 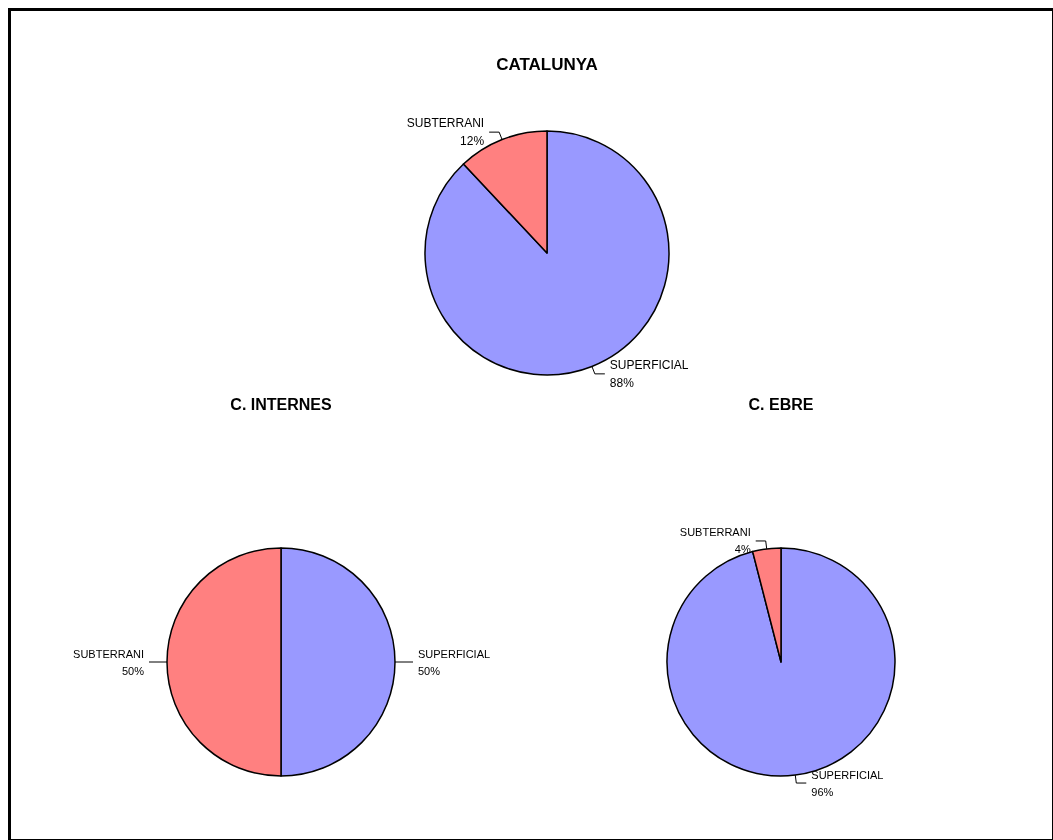 What do you see at coordinates (281, 404) in the screenshot?
I see `chart-title: C. INTERNES` at bounding box center [281, 404].